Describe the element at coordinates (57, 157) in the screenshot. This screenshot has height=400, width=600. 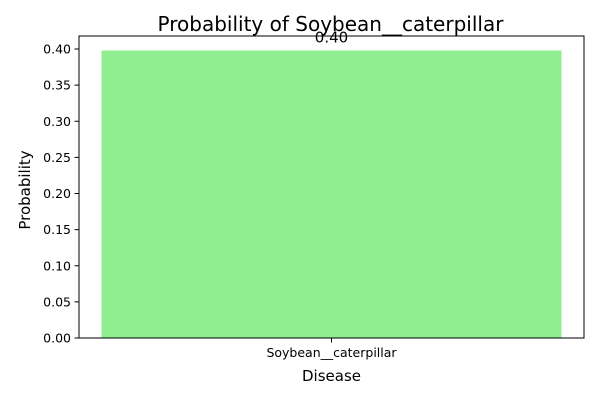
I see `y-tick-label: 0.25` at that location.